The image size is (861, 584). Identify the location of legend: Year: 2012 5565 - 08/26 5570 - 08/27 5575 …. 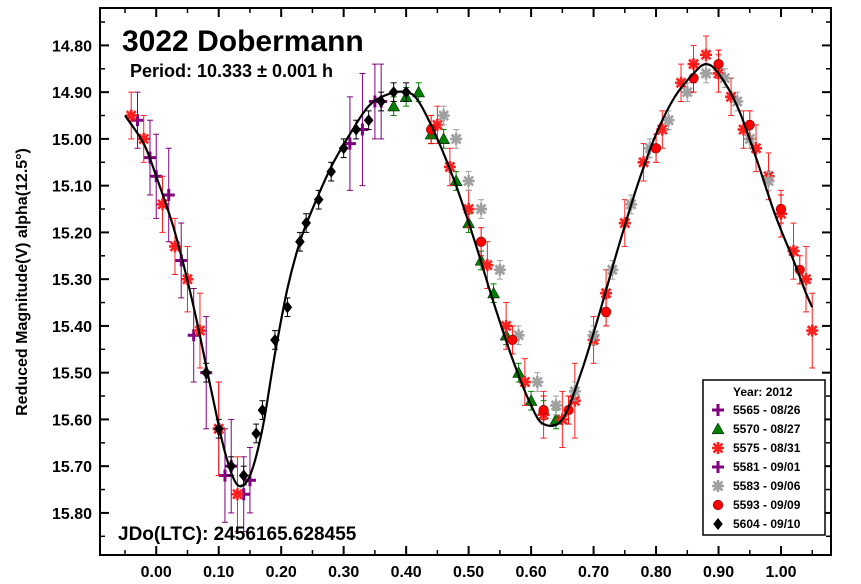
(764, 457).